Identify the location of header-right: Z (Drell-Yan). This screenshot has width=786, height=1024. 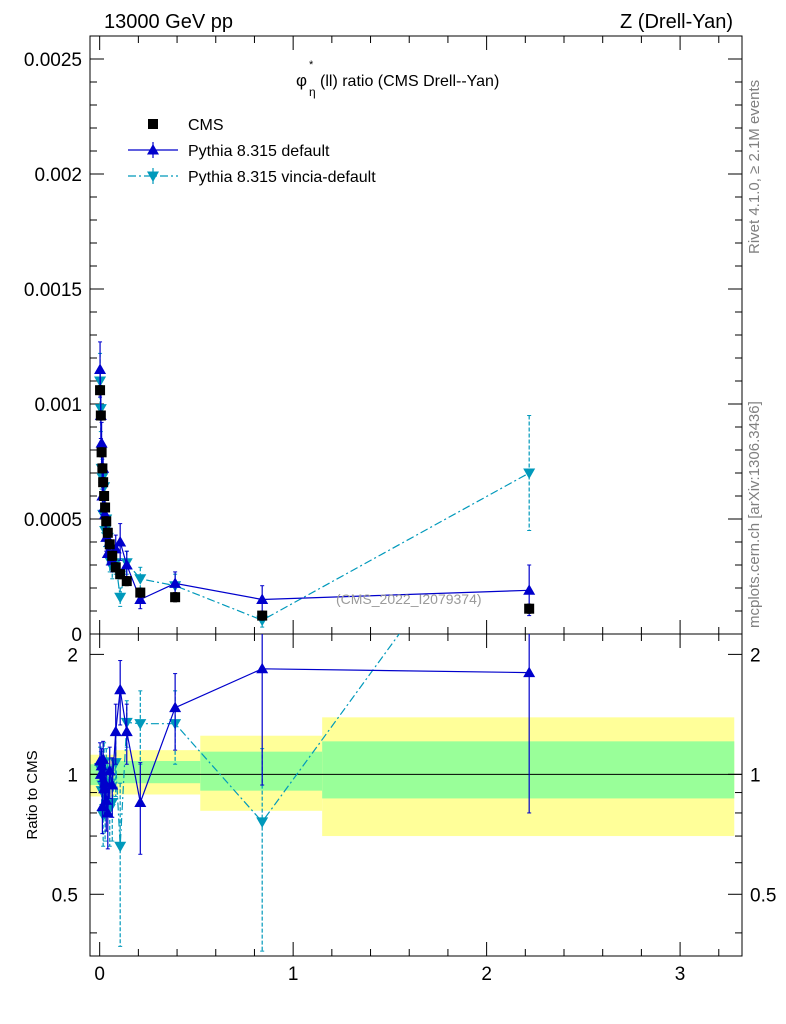
(676, 22).